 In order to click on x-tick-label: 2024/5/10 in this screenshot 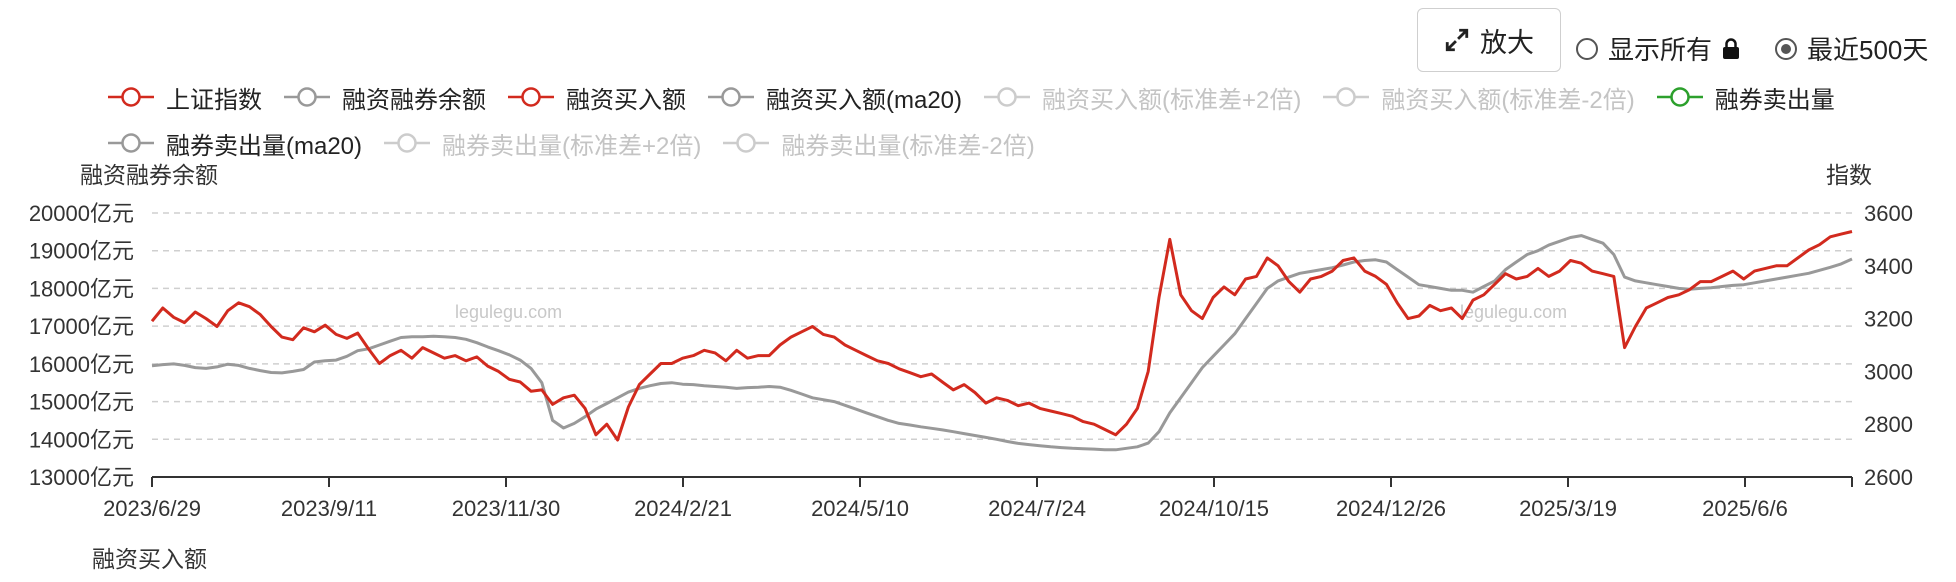, I will do `click(860, 508)`.